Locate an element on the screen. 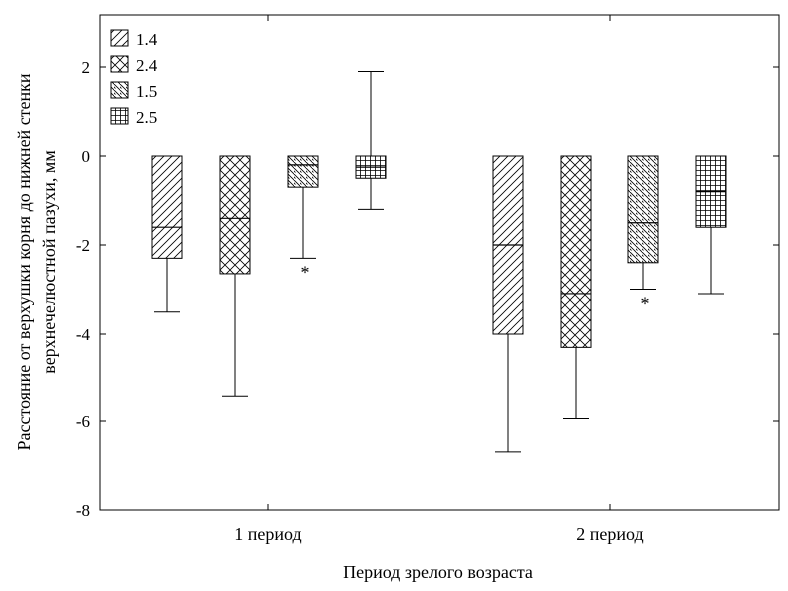 This screenshot has height=591, width=788. y-tick-label: 2 is located at coordinates (86, 67).